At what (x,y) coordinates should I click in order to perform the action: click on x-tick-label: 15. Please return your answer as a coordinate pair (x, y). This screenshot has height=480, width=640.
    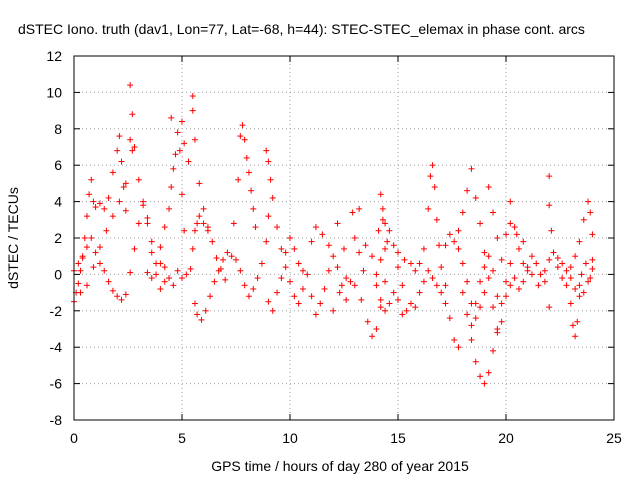
    Looking at the image, I should click on (398, 438).